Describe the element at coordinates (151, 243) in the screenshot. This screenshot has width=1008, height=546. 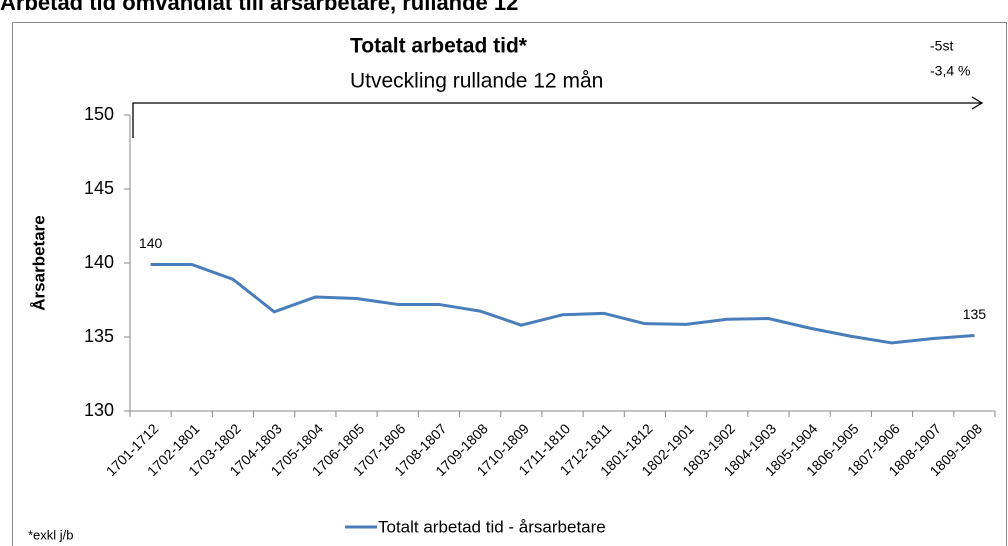
I see `data-label: 140` at that location.